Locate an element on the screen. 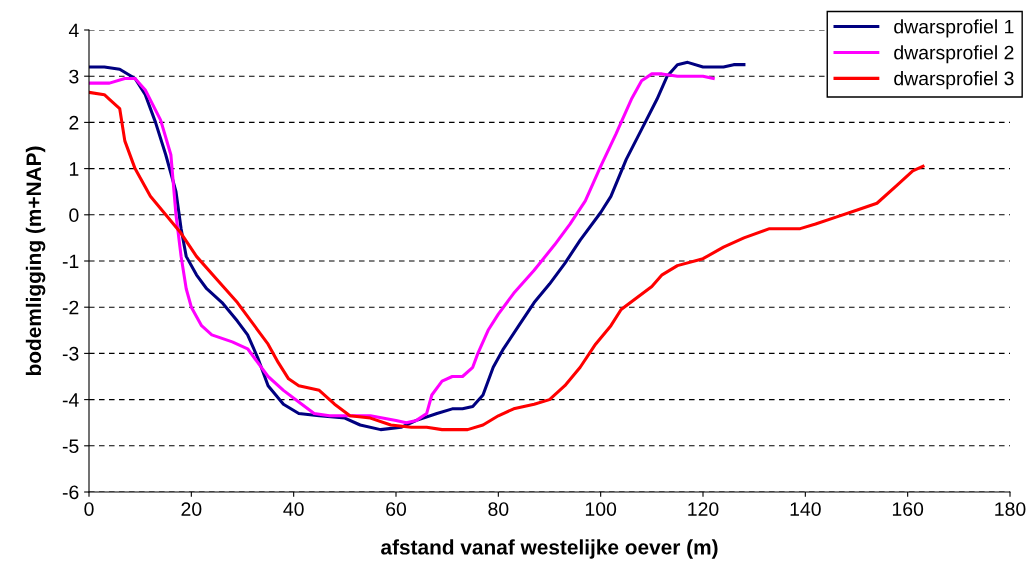  y-tick-label: 1 is located at coordinates (74, 169).